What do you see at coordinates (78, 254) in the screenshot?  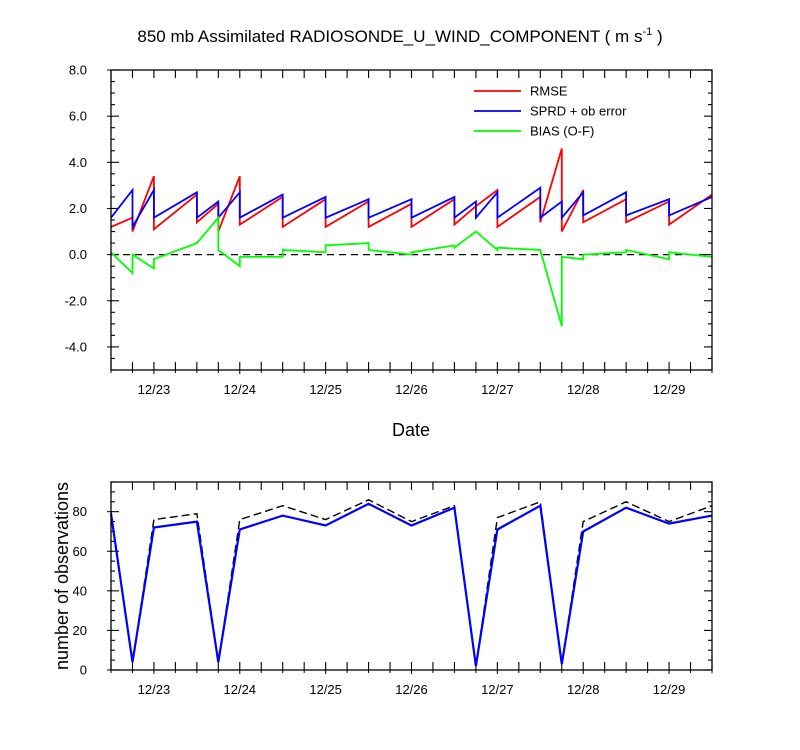 I see `y-tick-label: 0.0` at bounding box center [78, 254].